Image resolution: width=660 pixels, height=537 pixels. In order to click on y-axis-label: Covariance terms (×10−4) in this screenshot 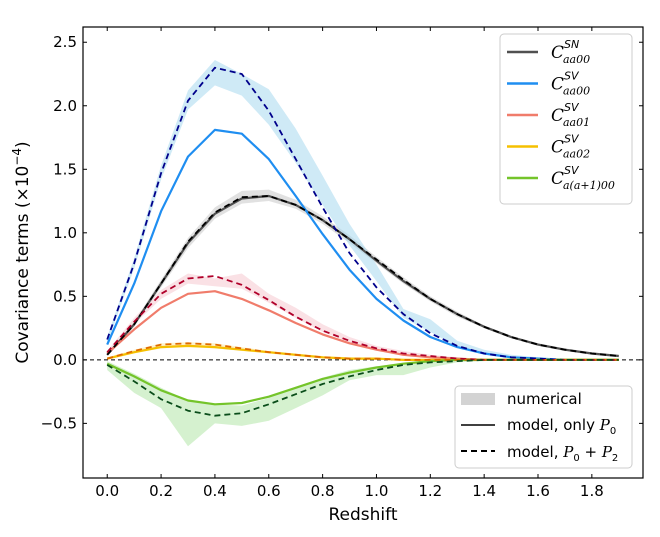, I will do `click(21, 252)`.